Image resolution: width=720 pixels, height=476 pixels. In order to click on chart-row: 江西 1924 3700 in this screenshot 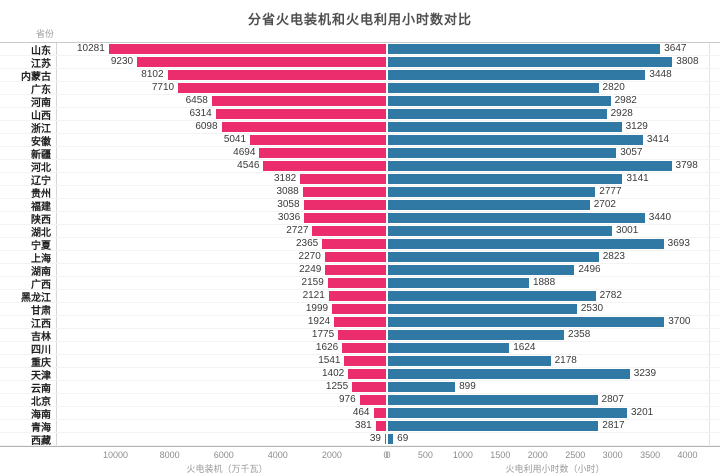, I will do `click(360, 323)`.